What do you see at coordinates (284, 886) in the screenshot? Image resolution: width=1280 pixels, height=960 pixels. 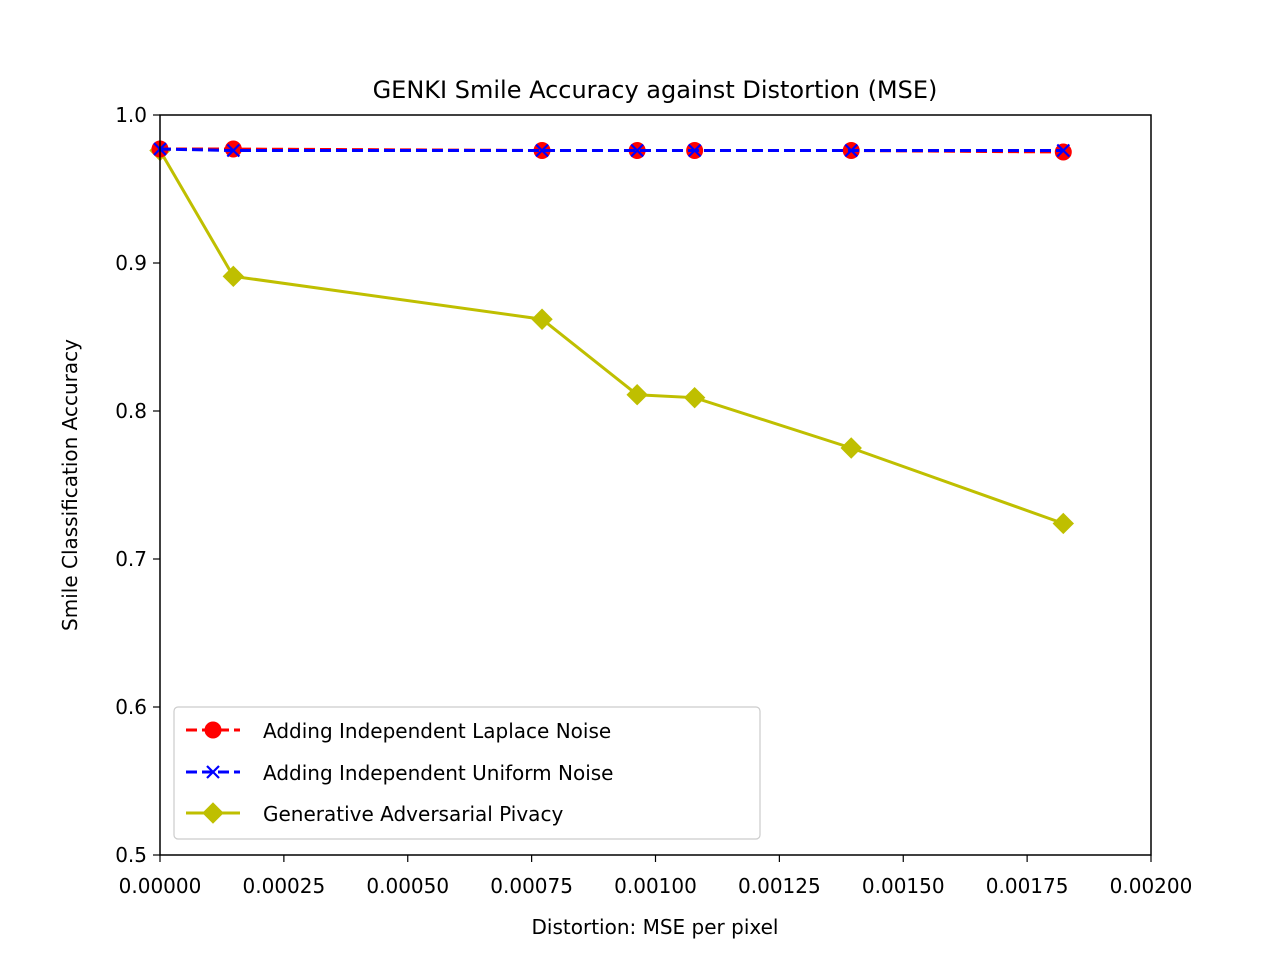 I see `x-tick-label: 0.00025` at bounding box center [284, 886].